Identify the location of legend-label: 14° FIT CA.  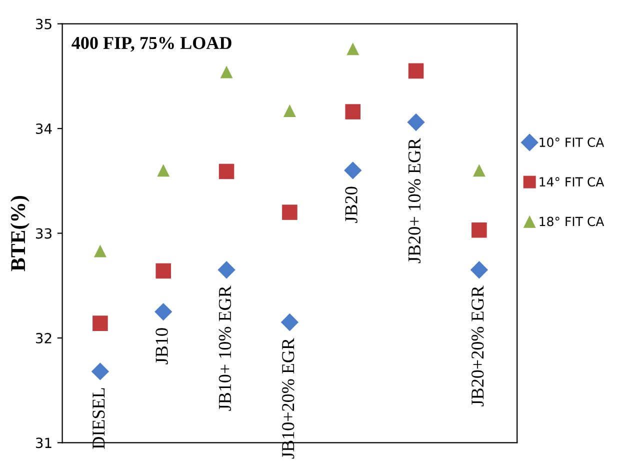
(572, 182).